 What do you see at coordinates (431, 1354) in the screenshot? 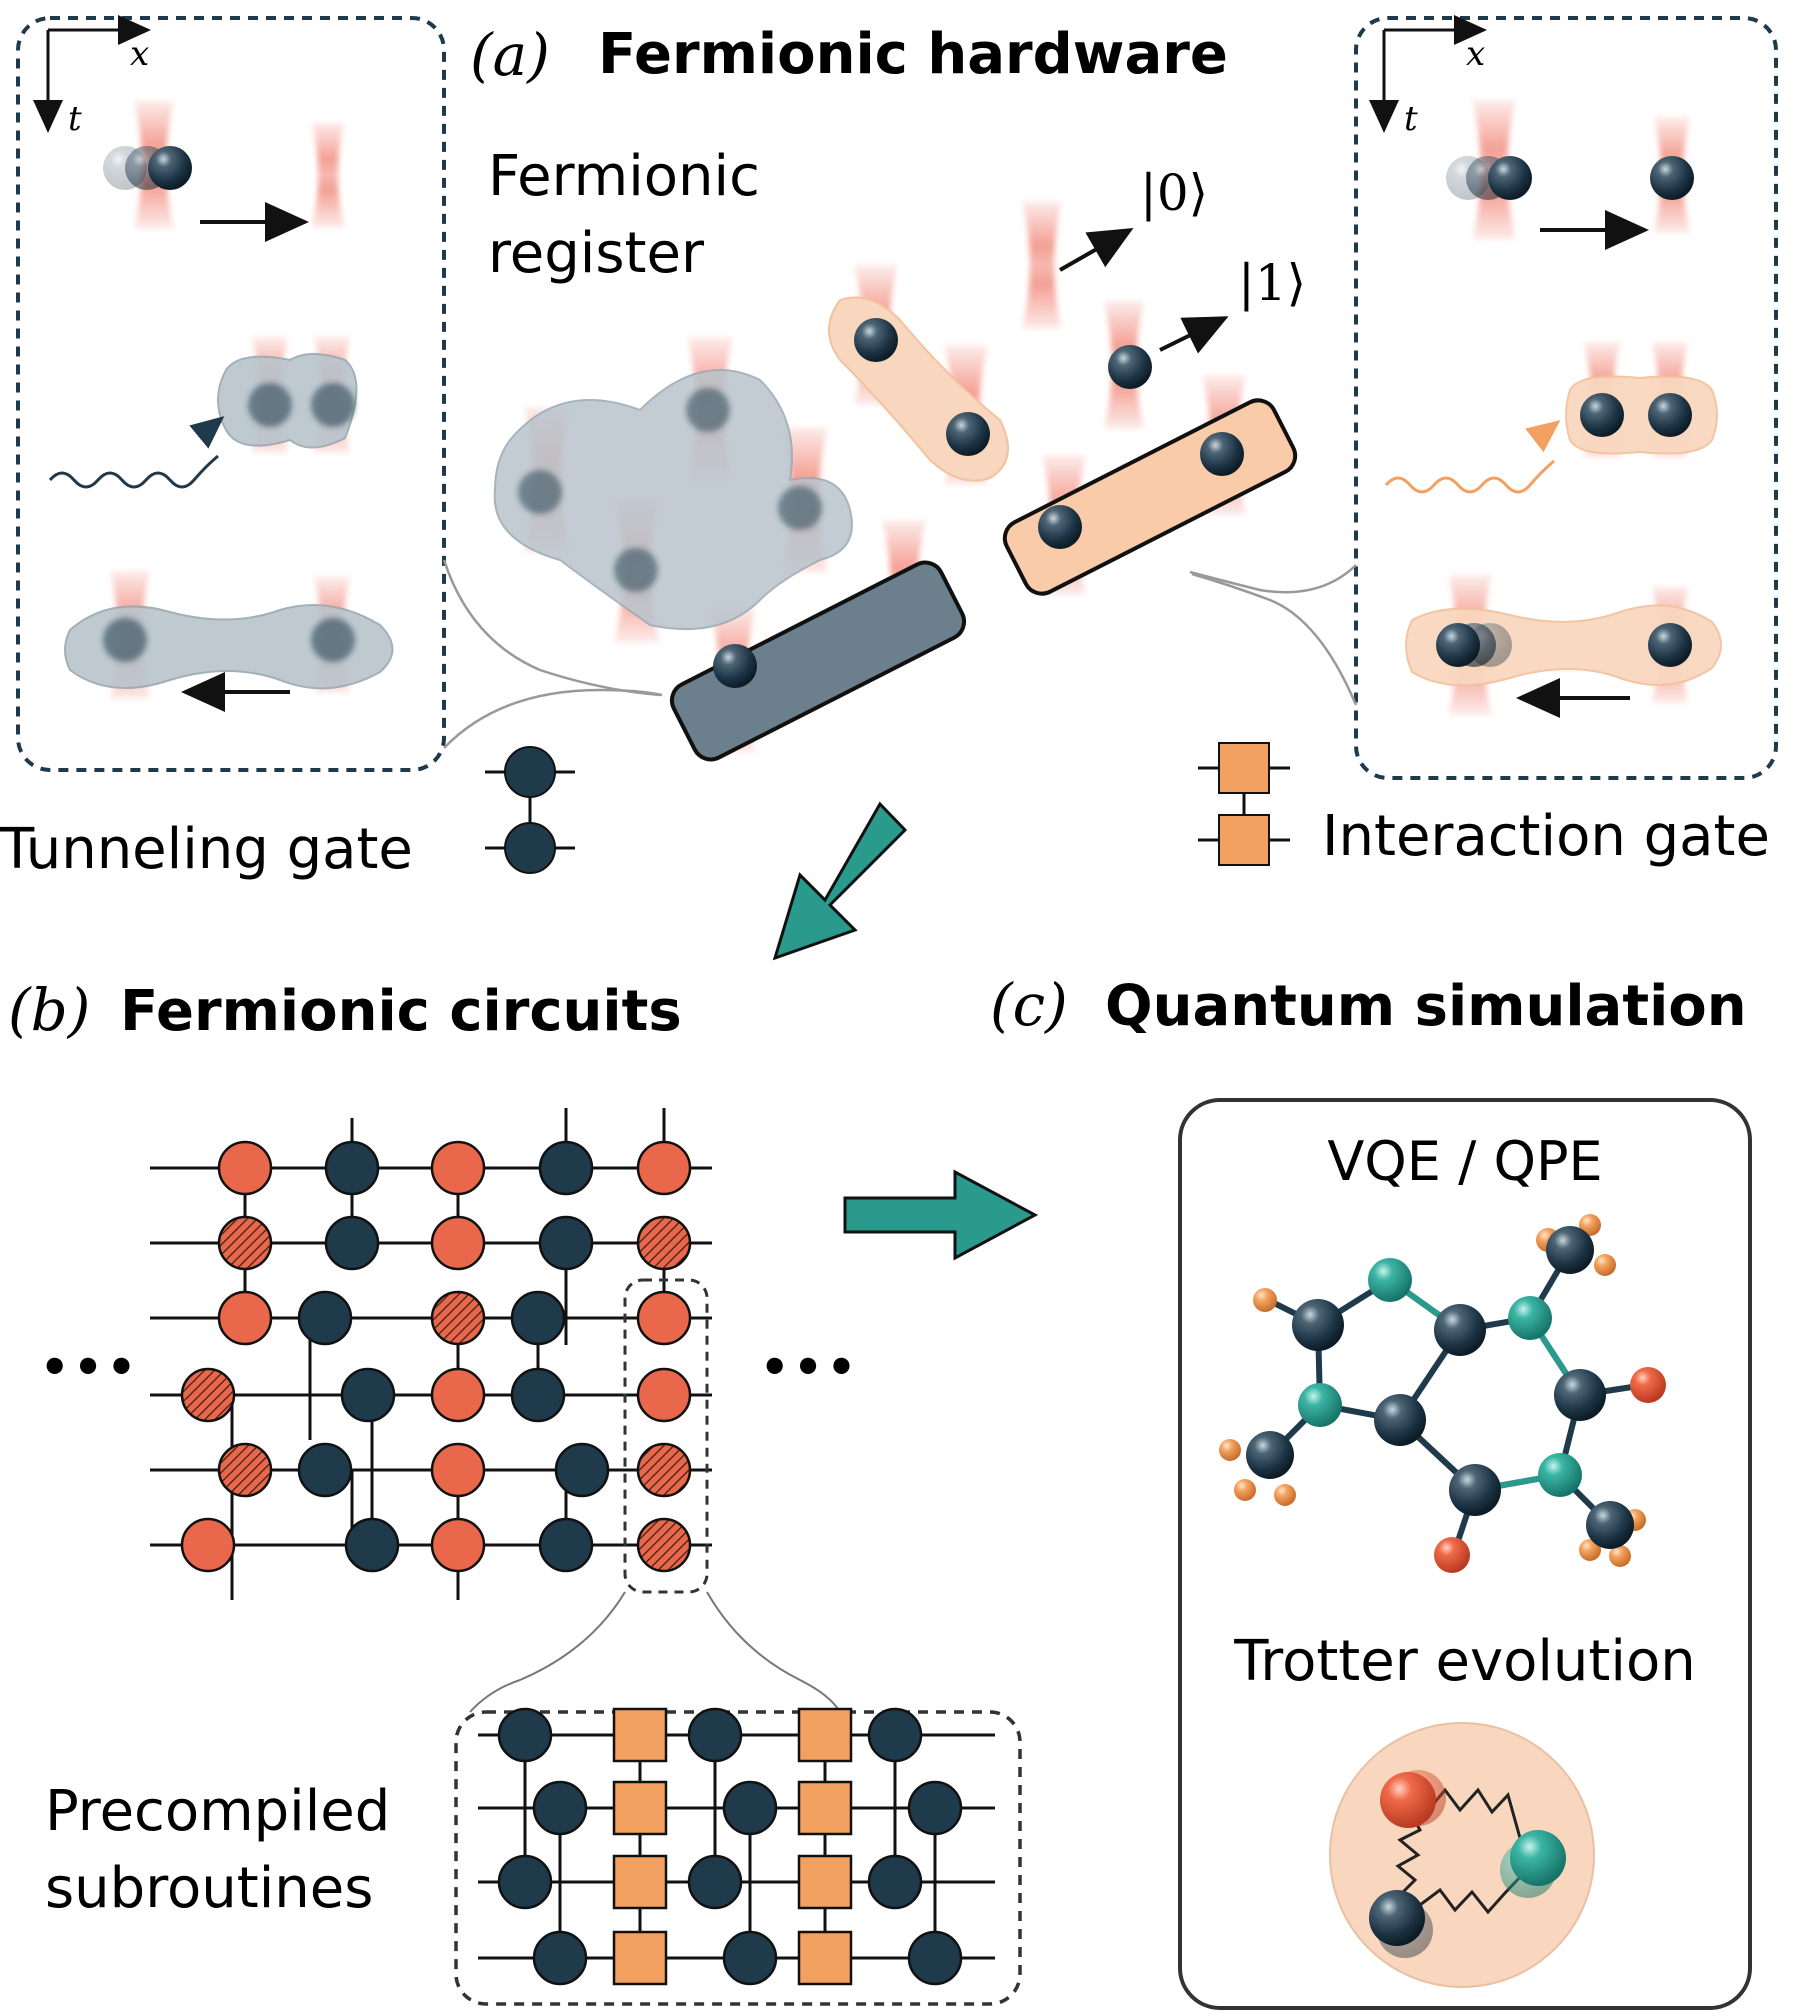
I see `fermionic-circuit` at bounding box center [431, 1354].